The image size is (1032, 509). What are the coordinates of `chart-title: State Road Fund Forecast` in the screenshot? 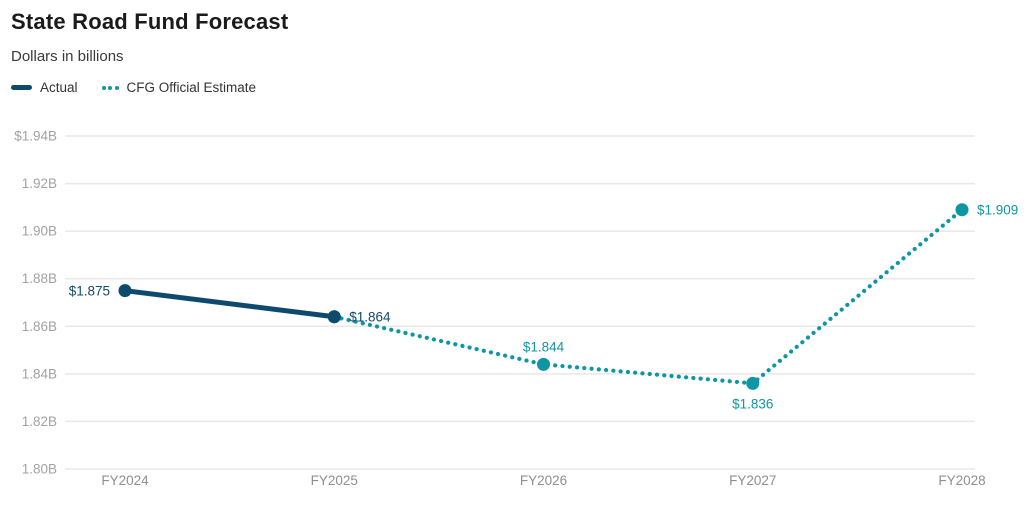 It's located at (150, 21).